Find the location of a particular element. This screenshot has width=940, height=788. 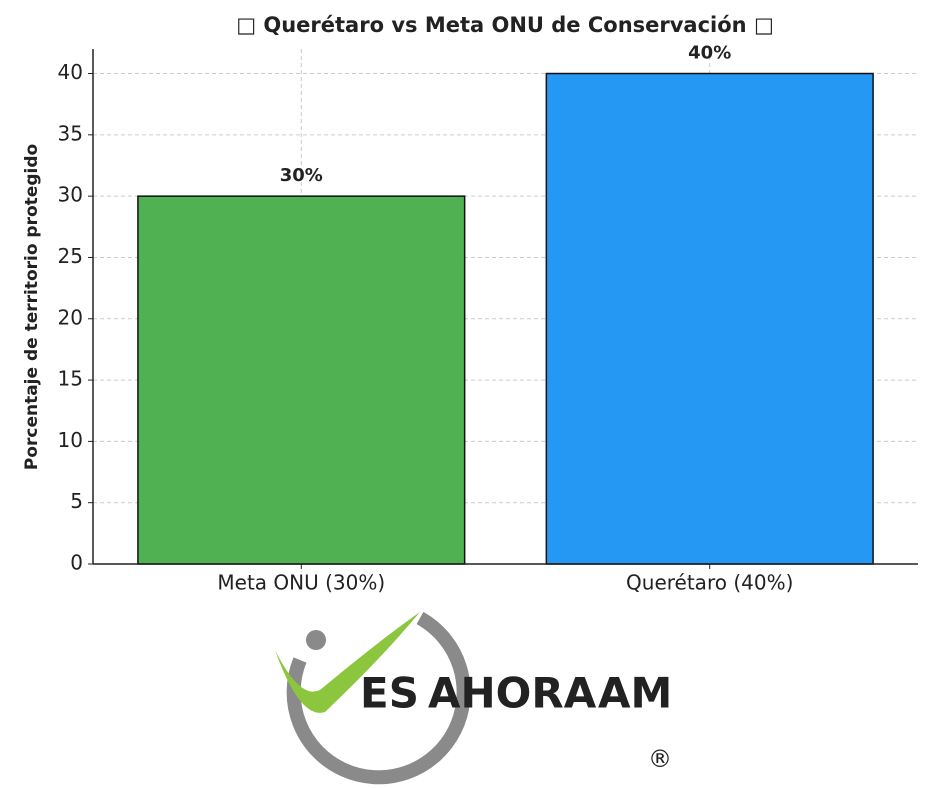

logo-word: AM is located at coordinates (635, 693).